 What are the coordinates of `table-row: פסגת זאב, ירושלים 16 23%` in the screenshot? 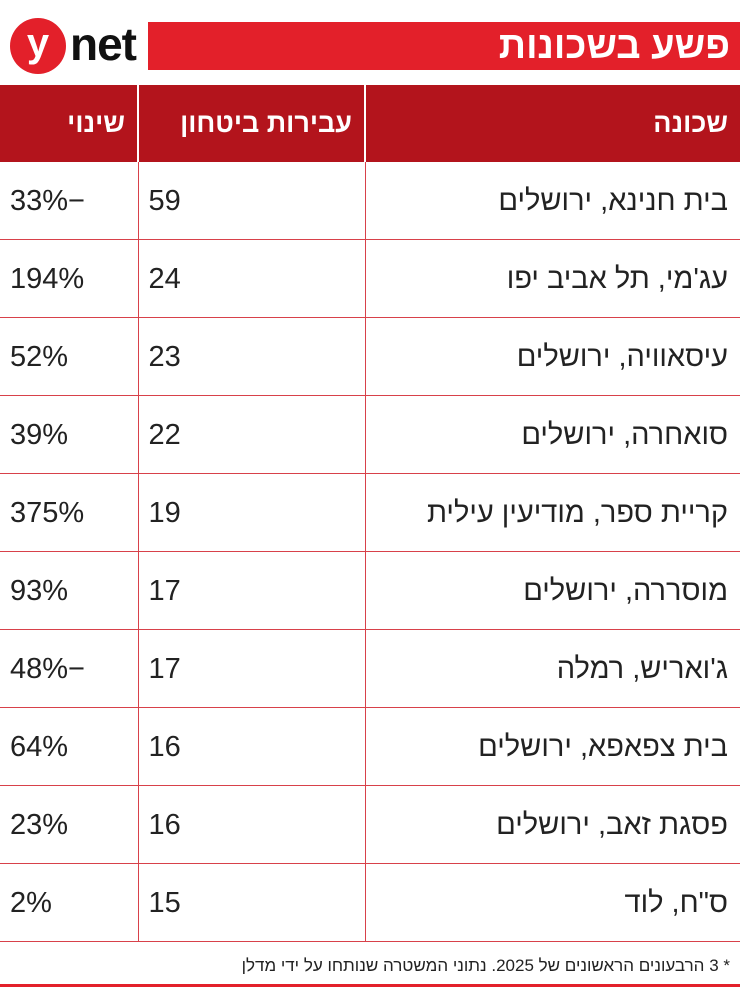 It's located at (370, 824).